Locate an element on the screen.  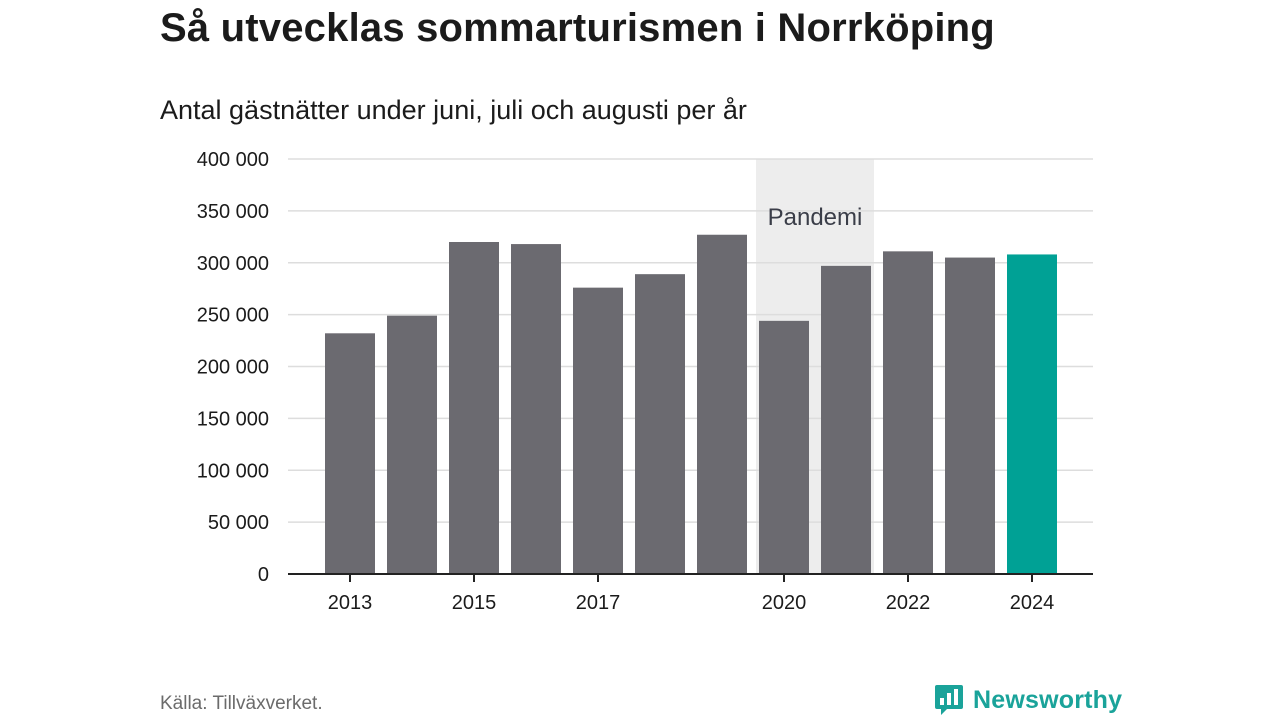
brand-name: Newsworthy is located at coordinates (1048, 699).